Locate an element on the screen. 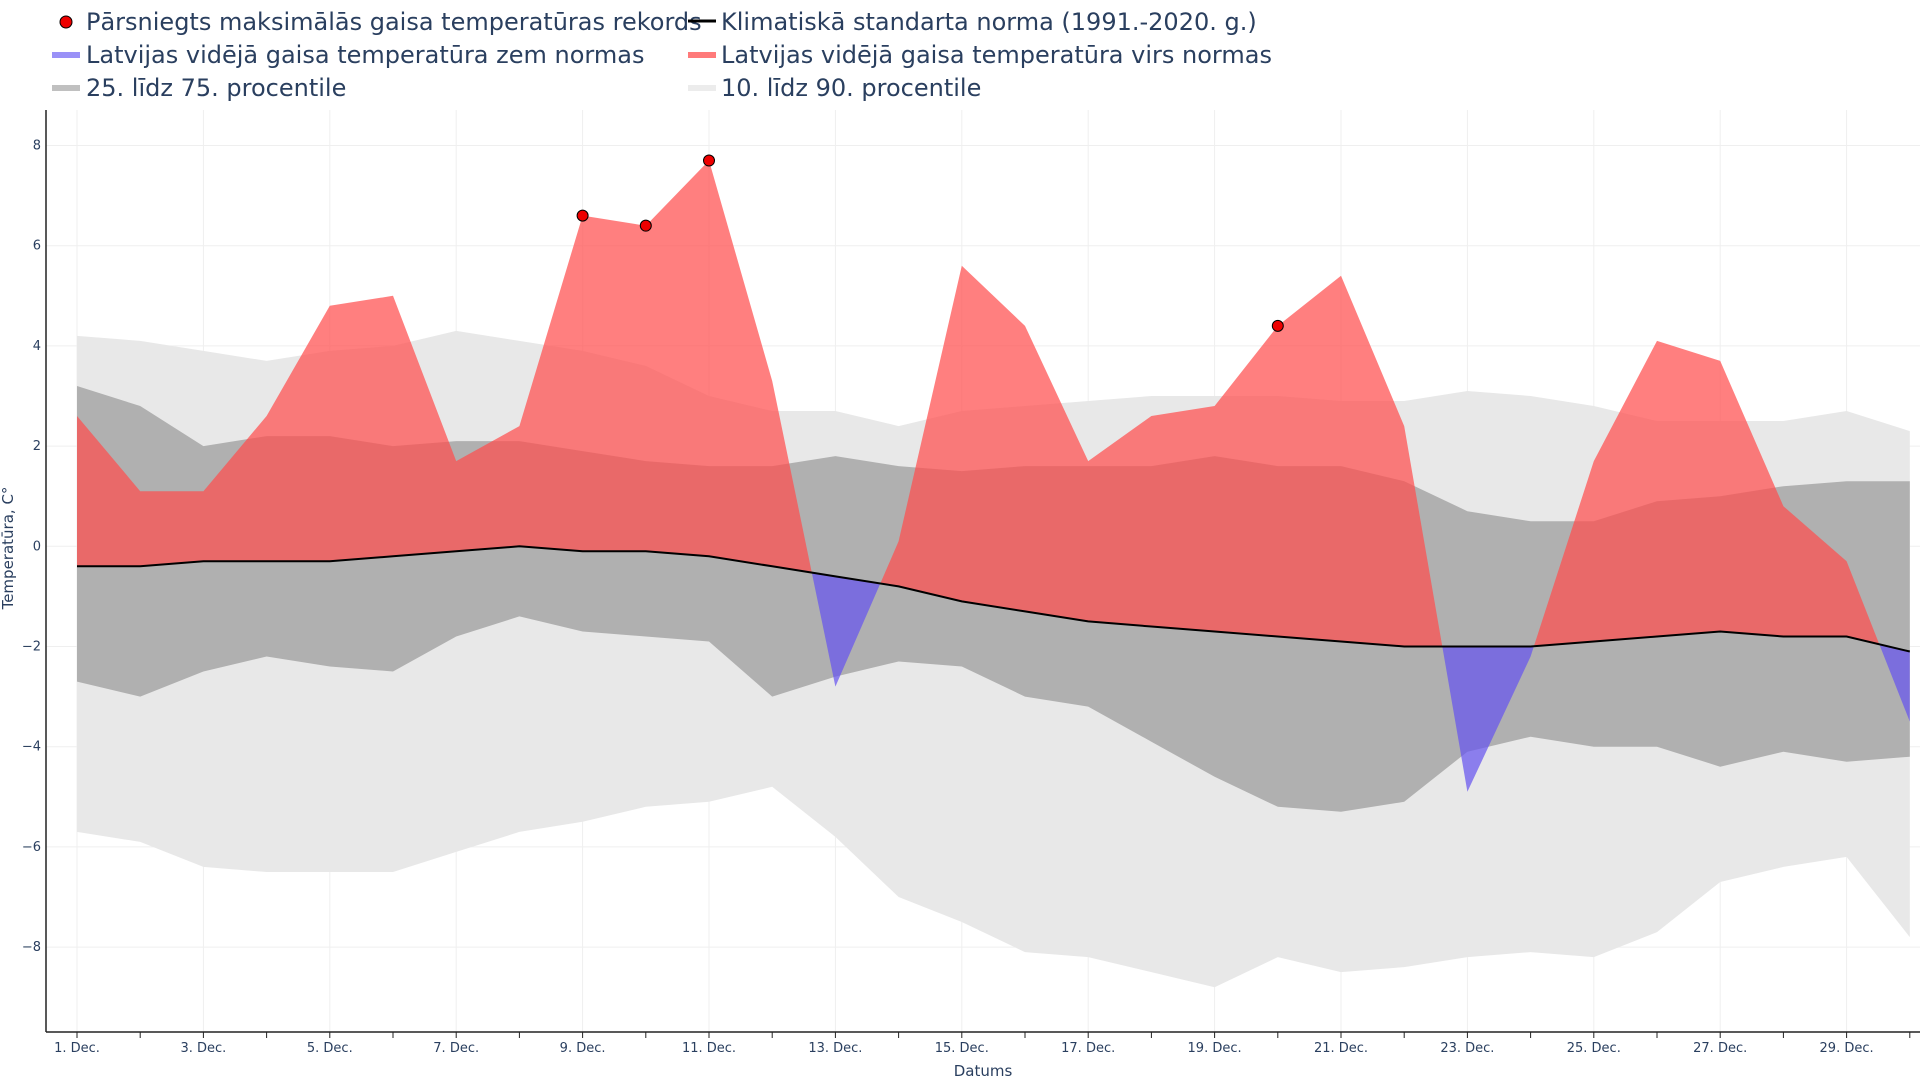 This screenshot has width=1920, height=1080. y-tick-label: −2 is located at coordinates (31, 647).